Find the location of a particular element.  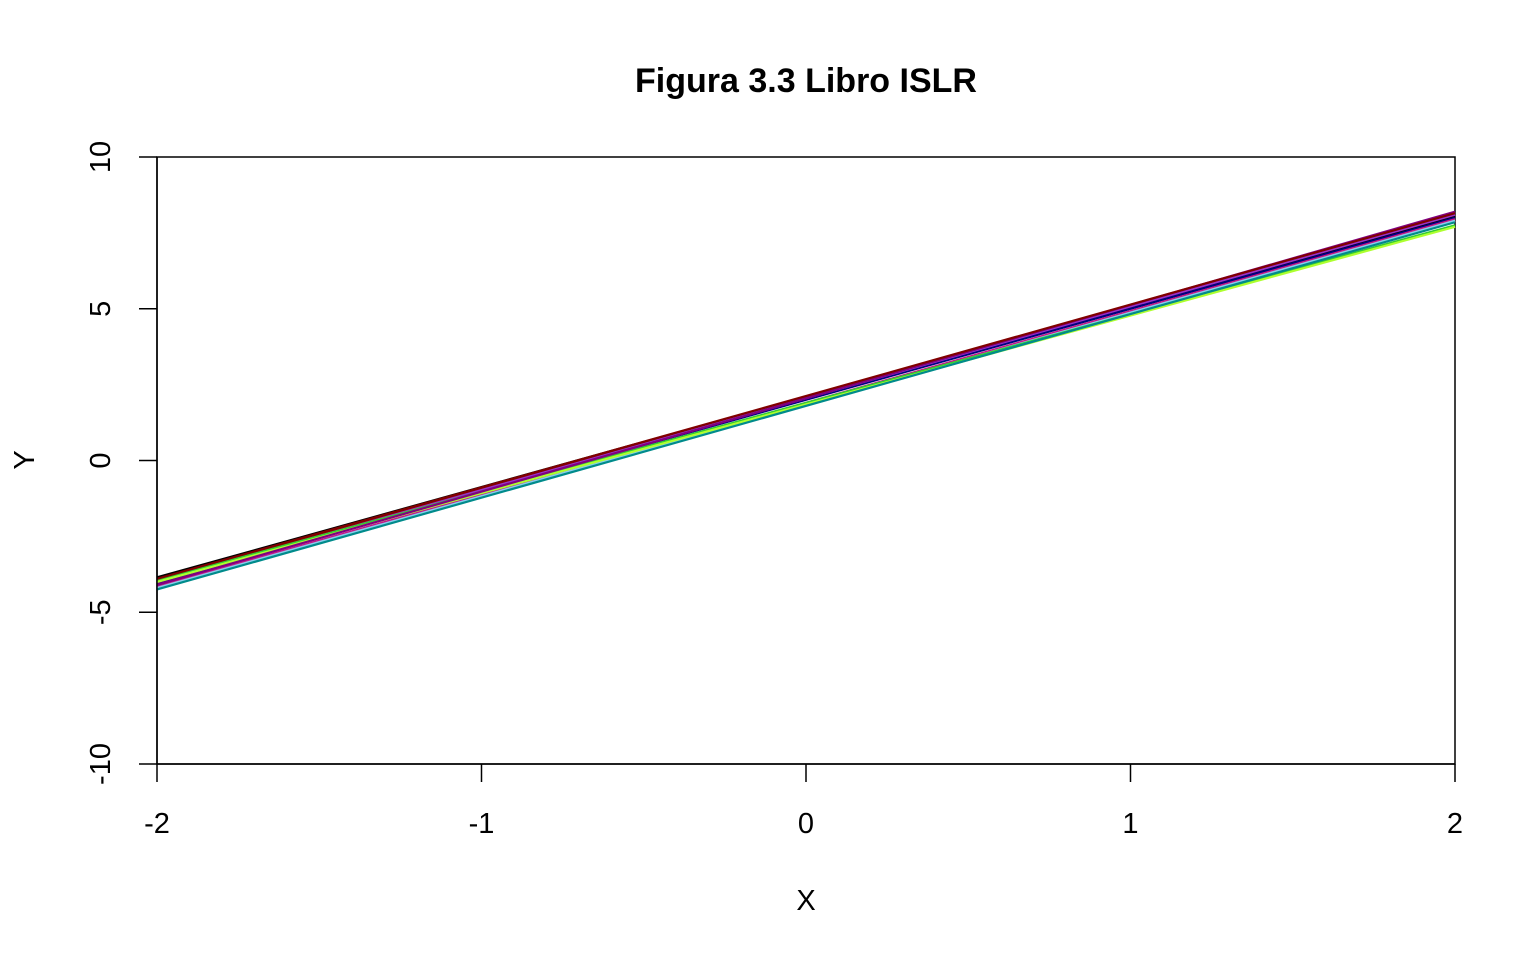

y-tick-label: 5 is located at coordinates (101, 309).